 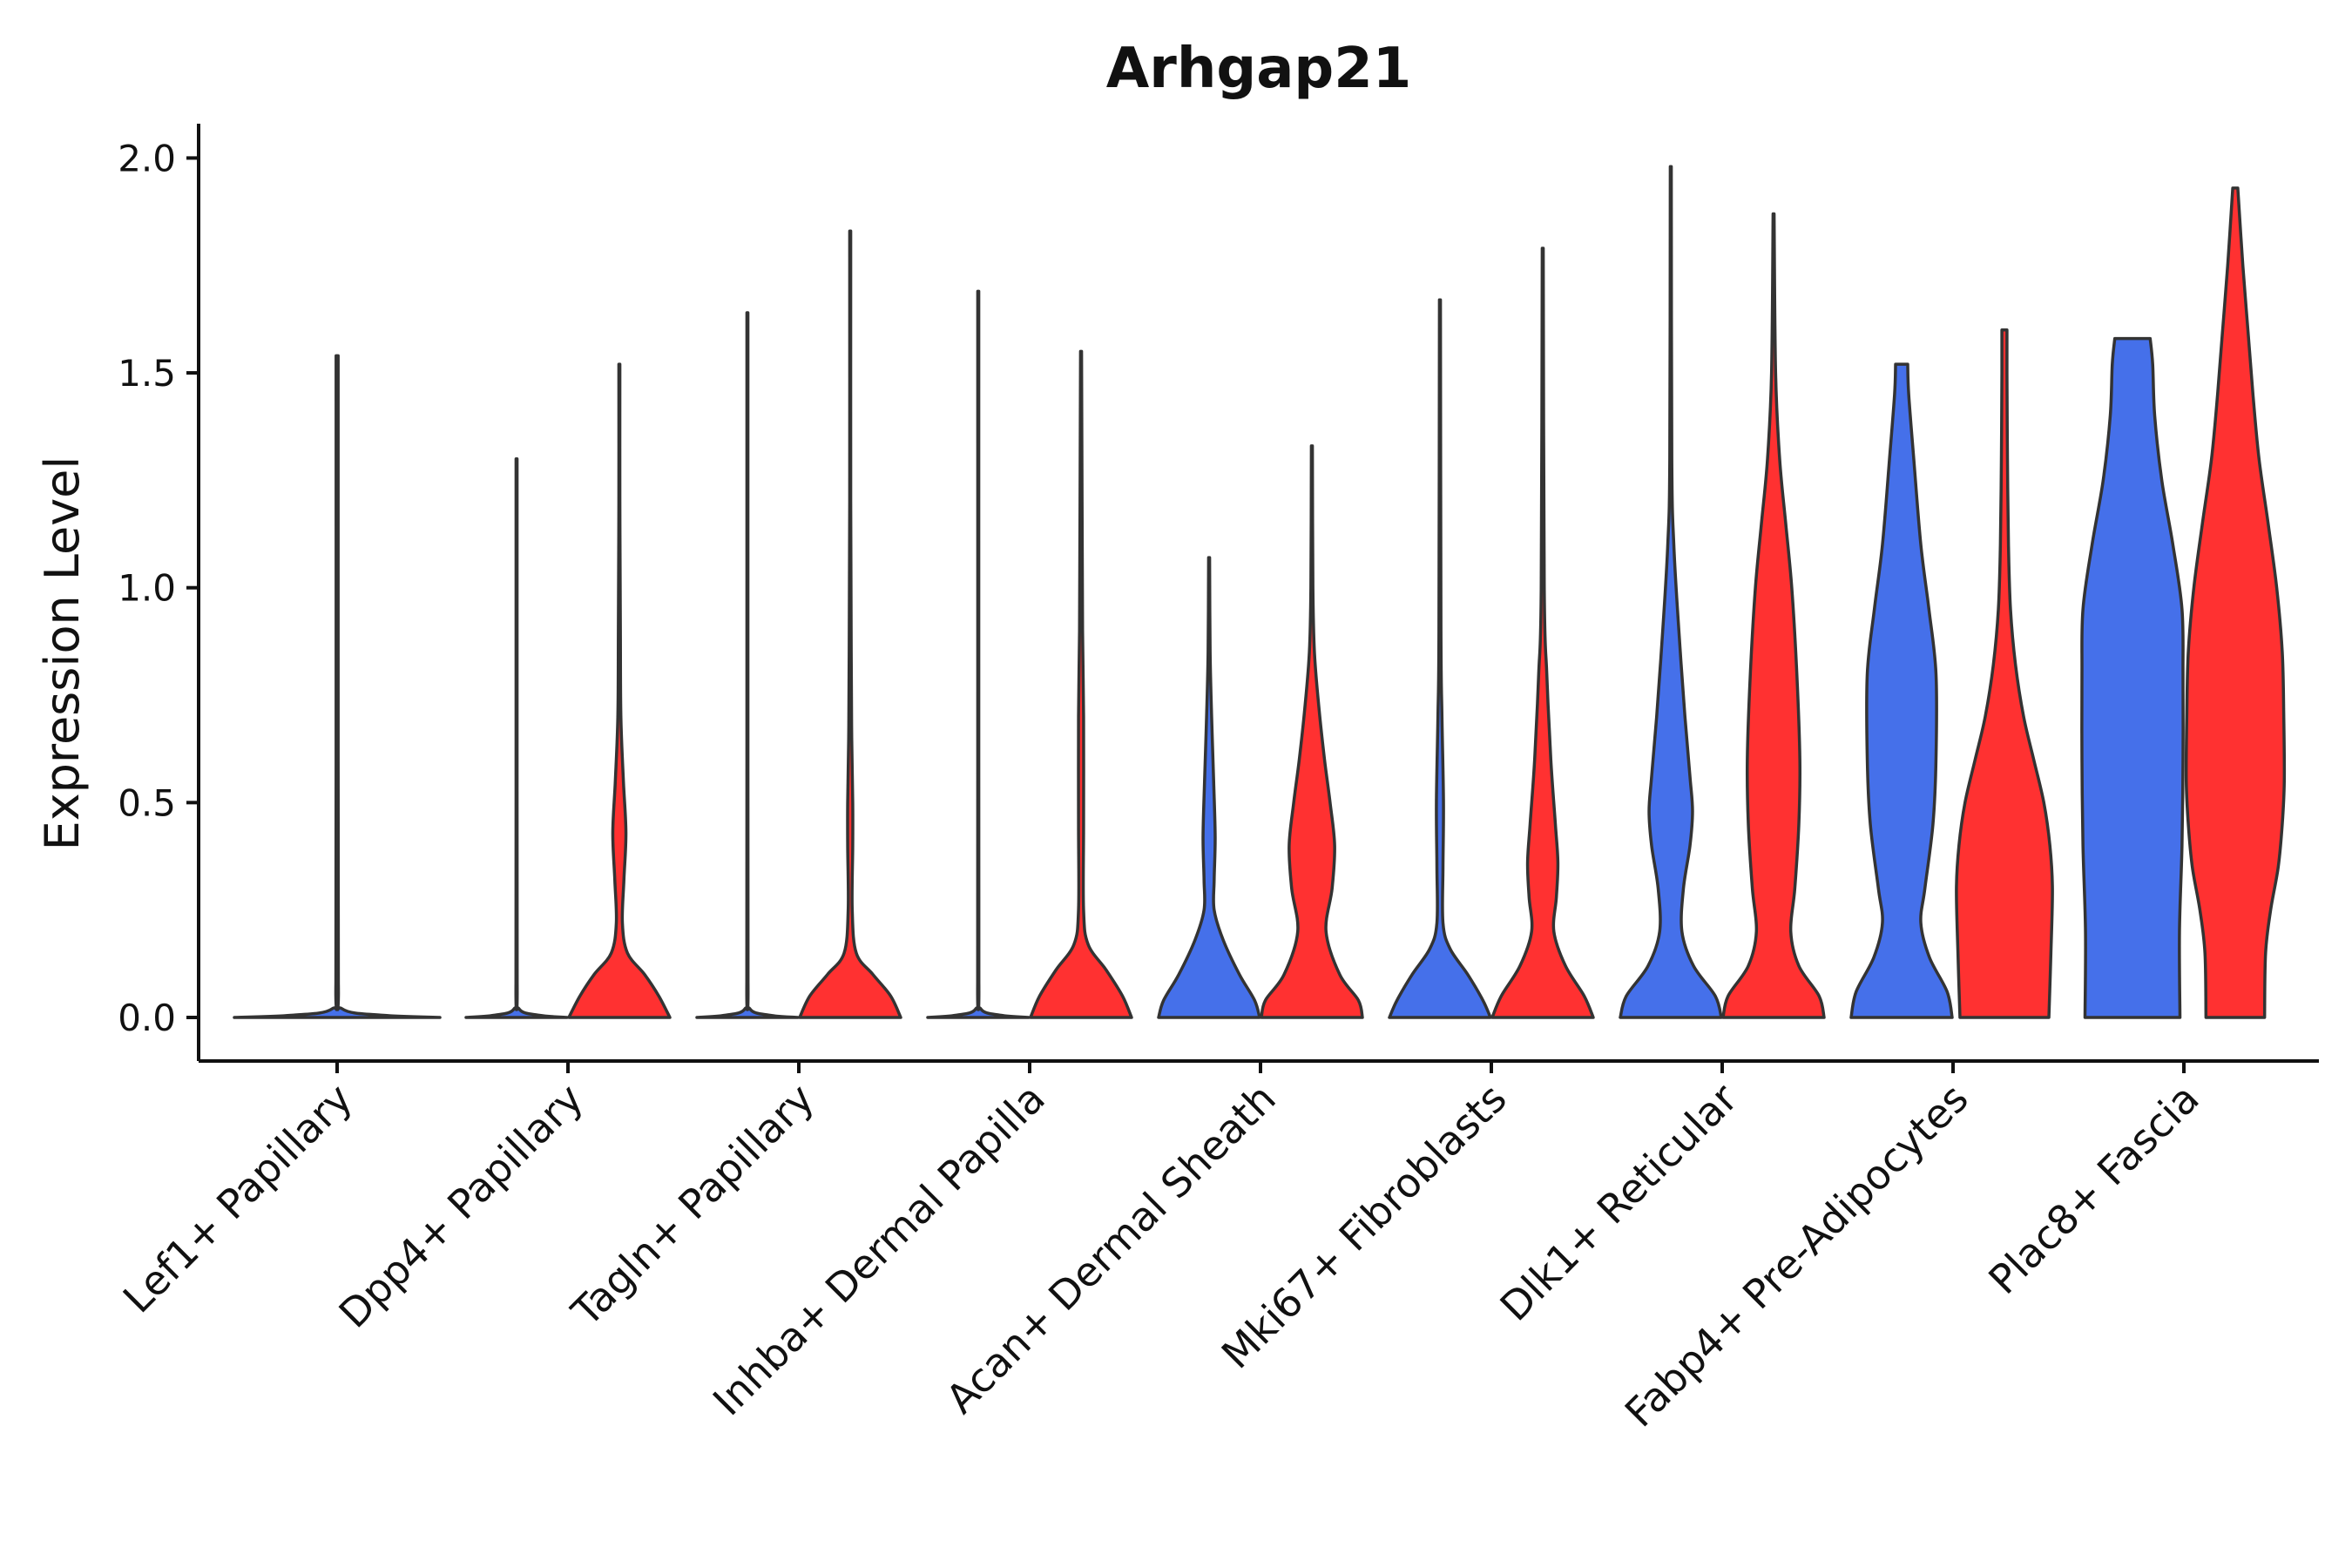 What do you see at coordinates (147, 373) in the screenshot?
I see `y-tick-label: 1.5` at bounding box center [147, 373].